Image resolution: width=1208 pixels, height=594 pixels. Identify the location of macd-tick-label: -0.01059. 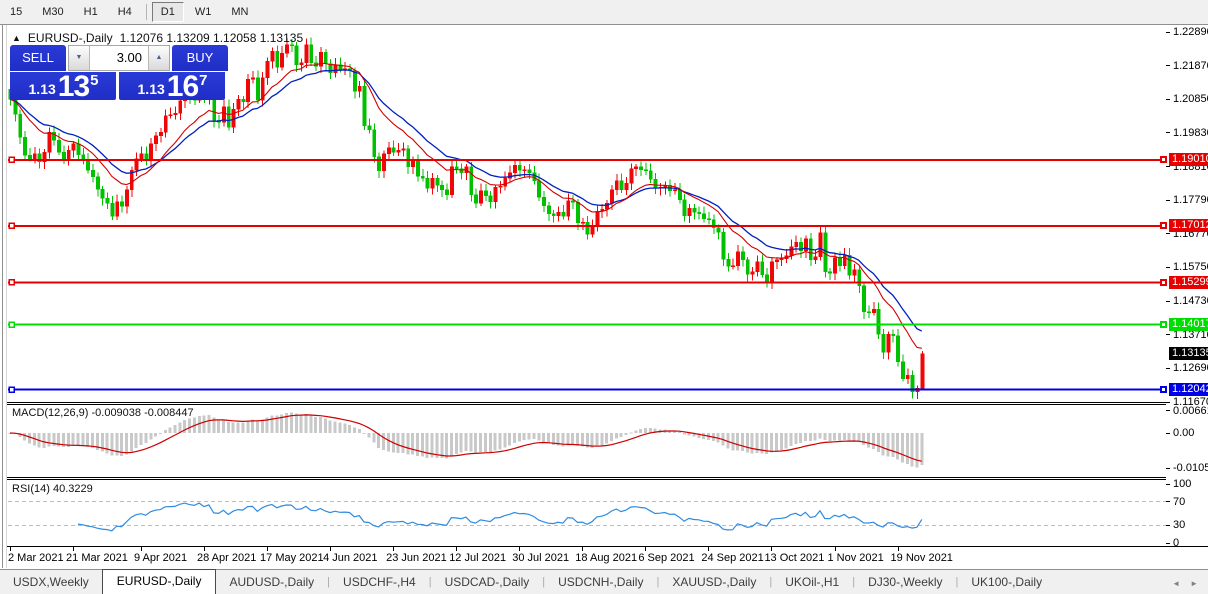
(1190, 468).